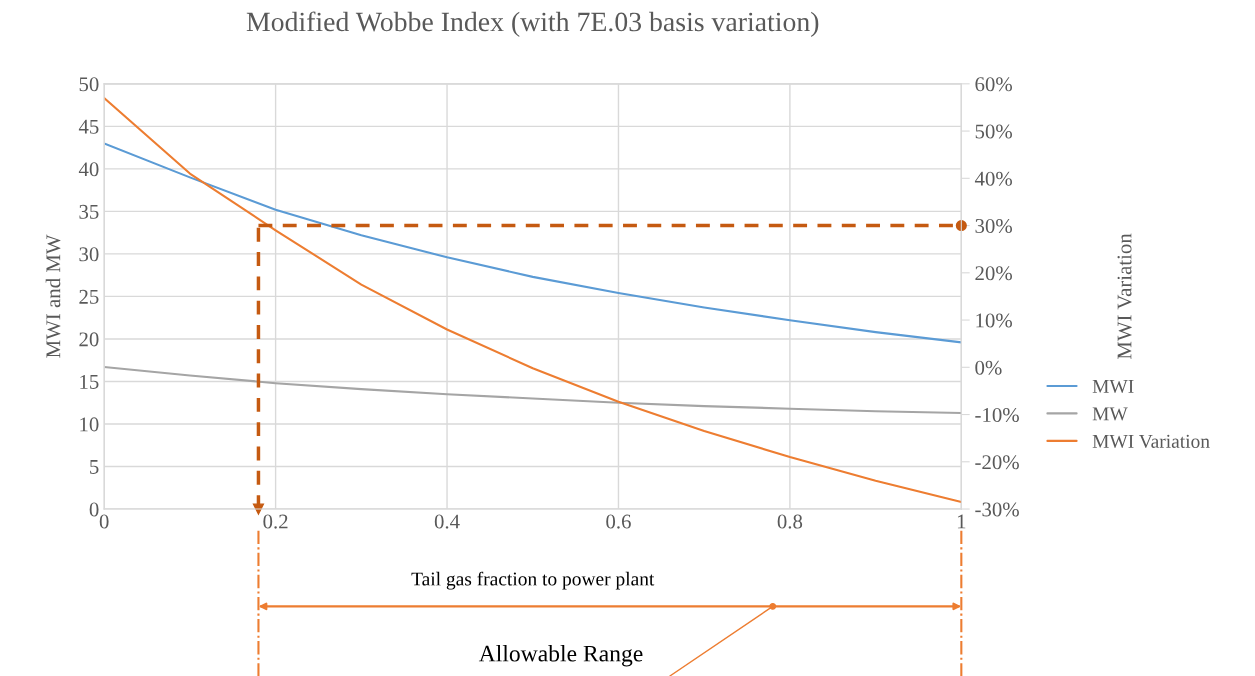  I want to click on legend-label: MWI Variation, so click(1151, 441).